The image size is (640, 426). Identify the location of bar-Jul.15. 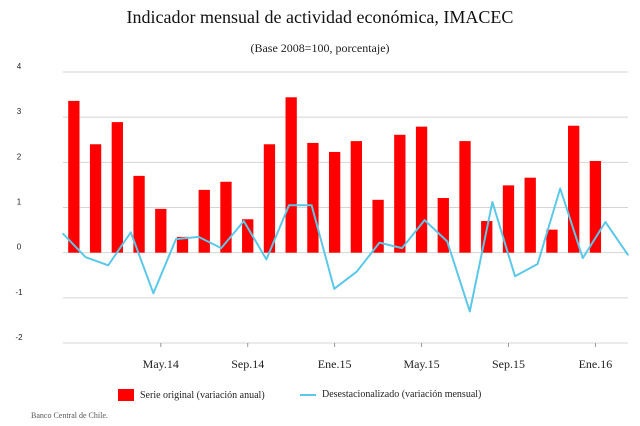
(465, 197).